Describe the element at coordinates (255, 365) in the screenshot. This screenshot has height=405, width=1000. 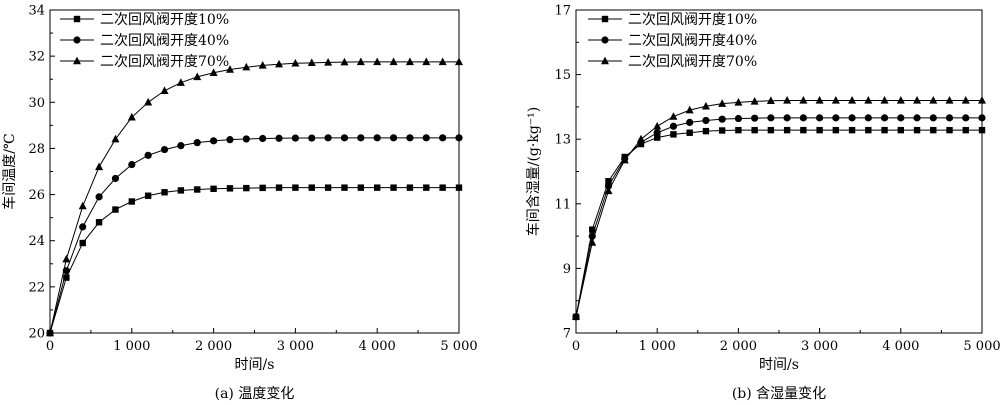
I see `x-axis-label: 时间/s` at that location.